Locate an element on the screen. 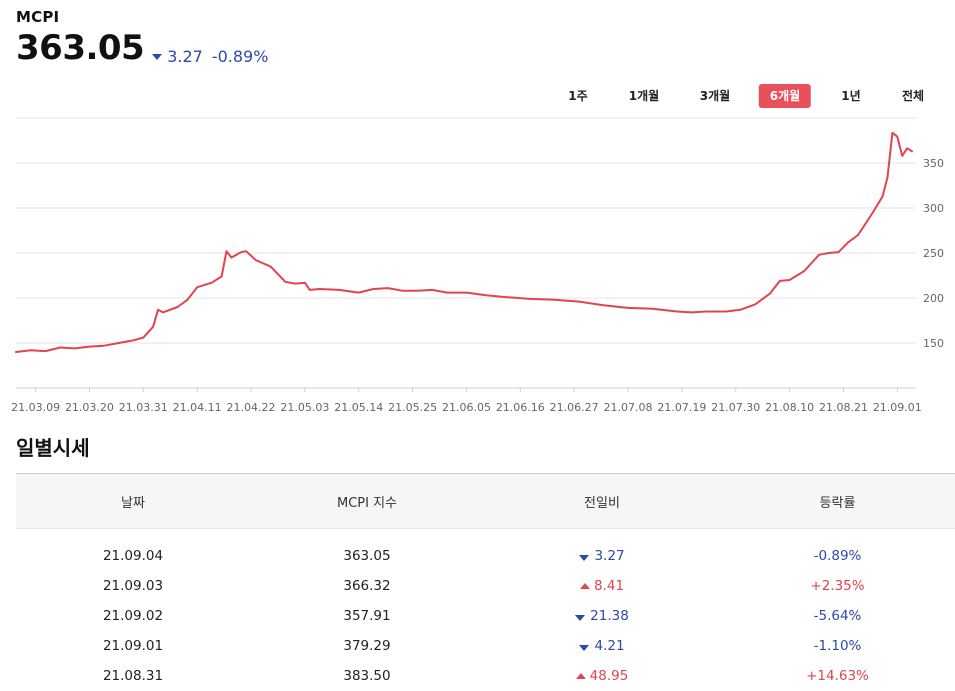 Image resolution: width=955 pixels, height=691 pixels. row-index: 363.05 is located at coordinates (367, 556).